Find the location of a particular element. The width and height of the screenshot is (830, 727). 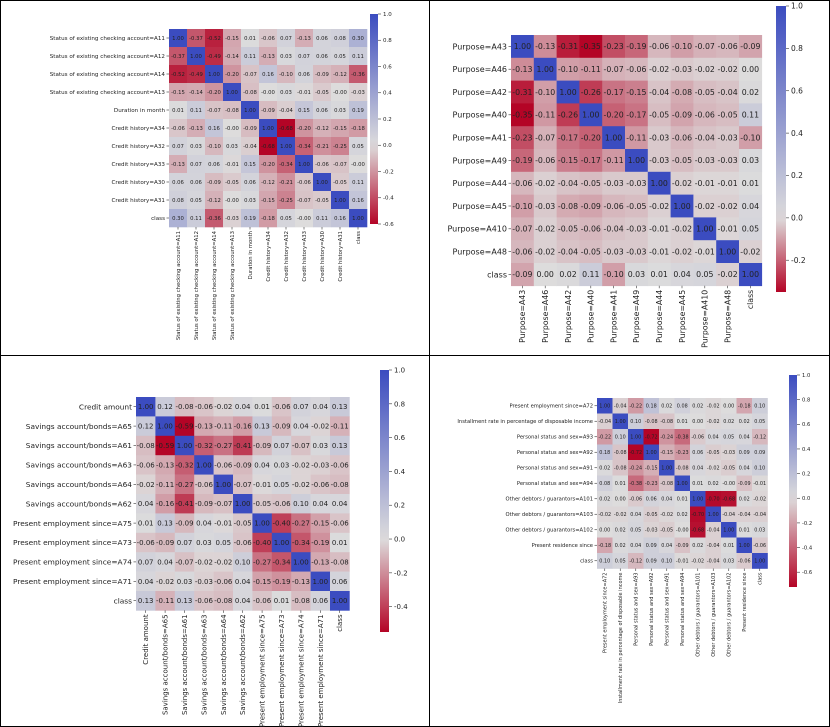

row-tick-label: Purpose=A49 is located at coordinates (480, 160).